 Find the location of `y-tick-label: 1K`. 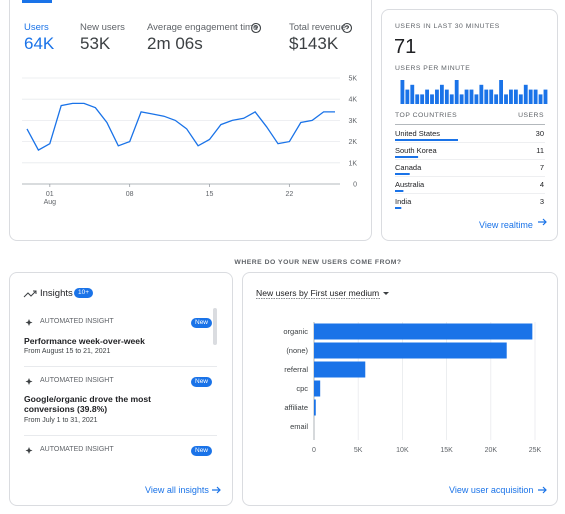

y-tick-label: 1K is located at coordinates (352, 163).